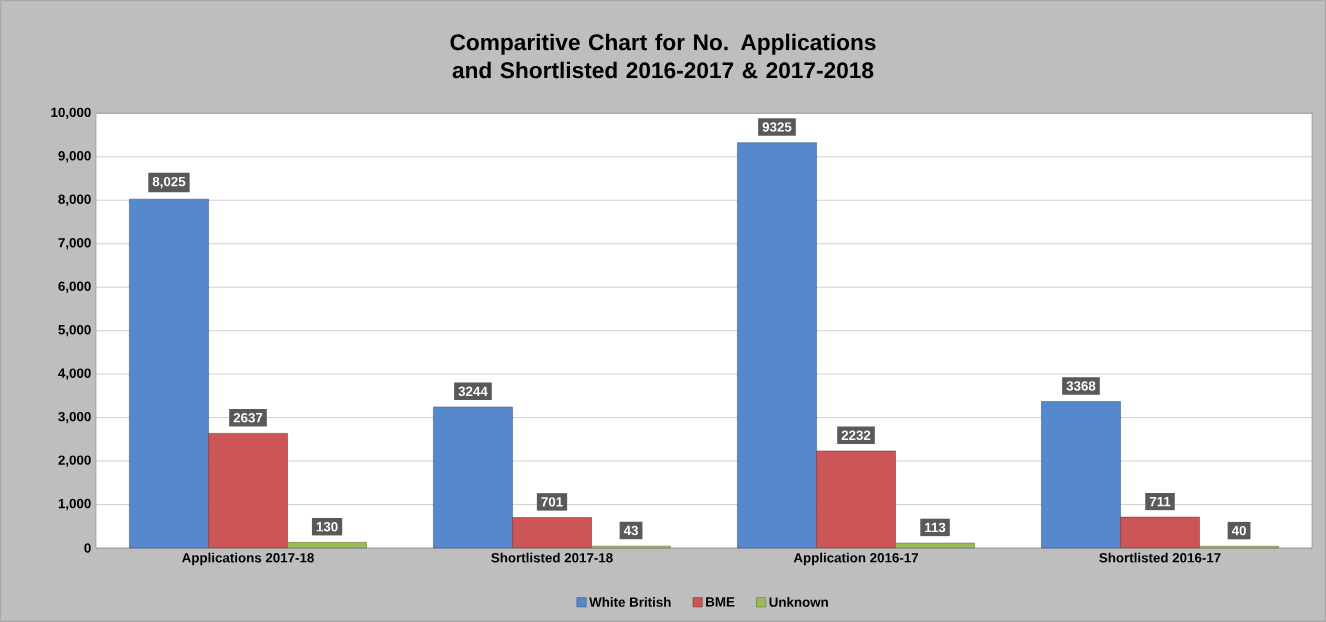  Describe the element at coordinates (1238, 530) in the screenshot. I see `data-label: 40` at that location.